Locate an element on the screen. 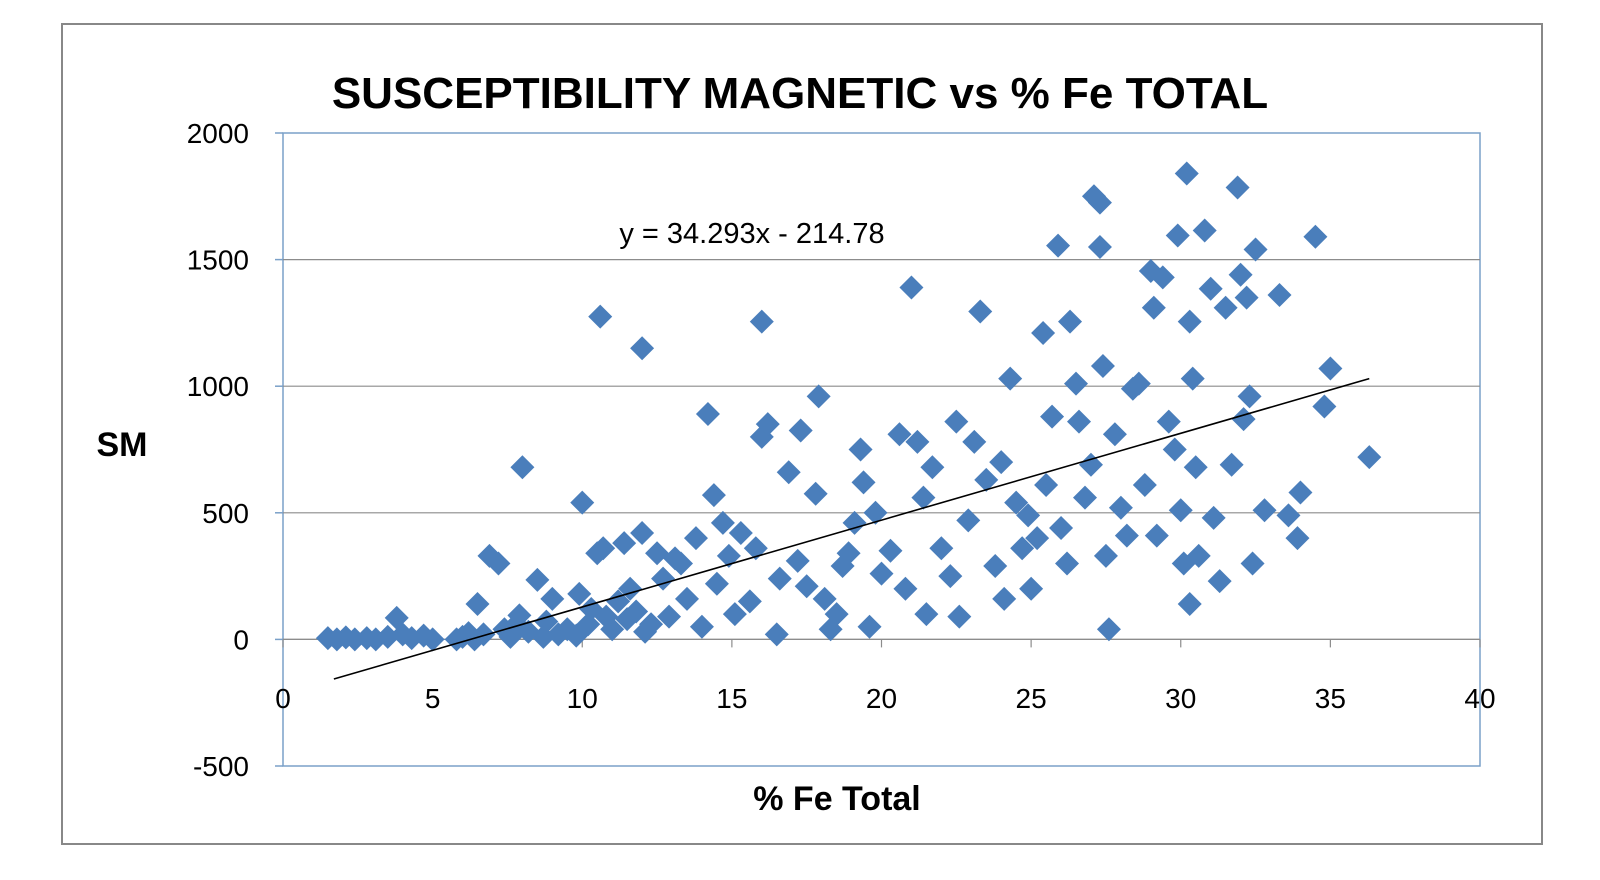 This screenshot has width=1600, height=880. y-axis-title: SM is located at coordinates (122, 445).